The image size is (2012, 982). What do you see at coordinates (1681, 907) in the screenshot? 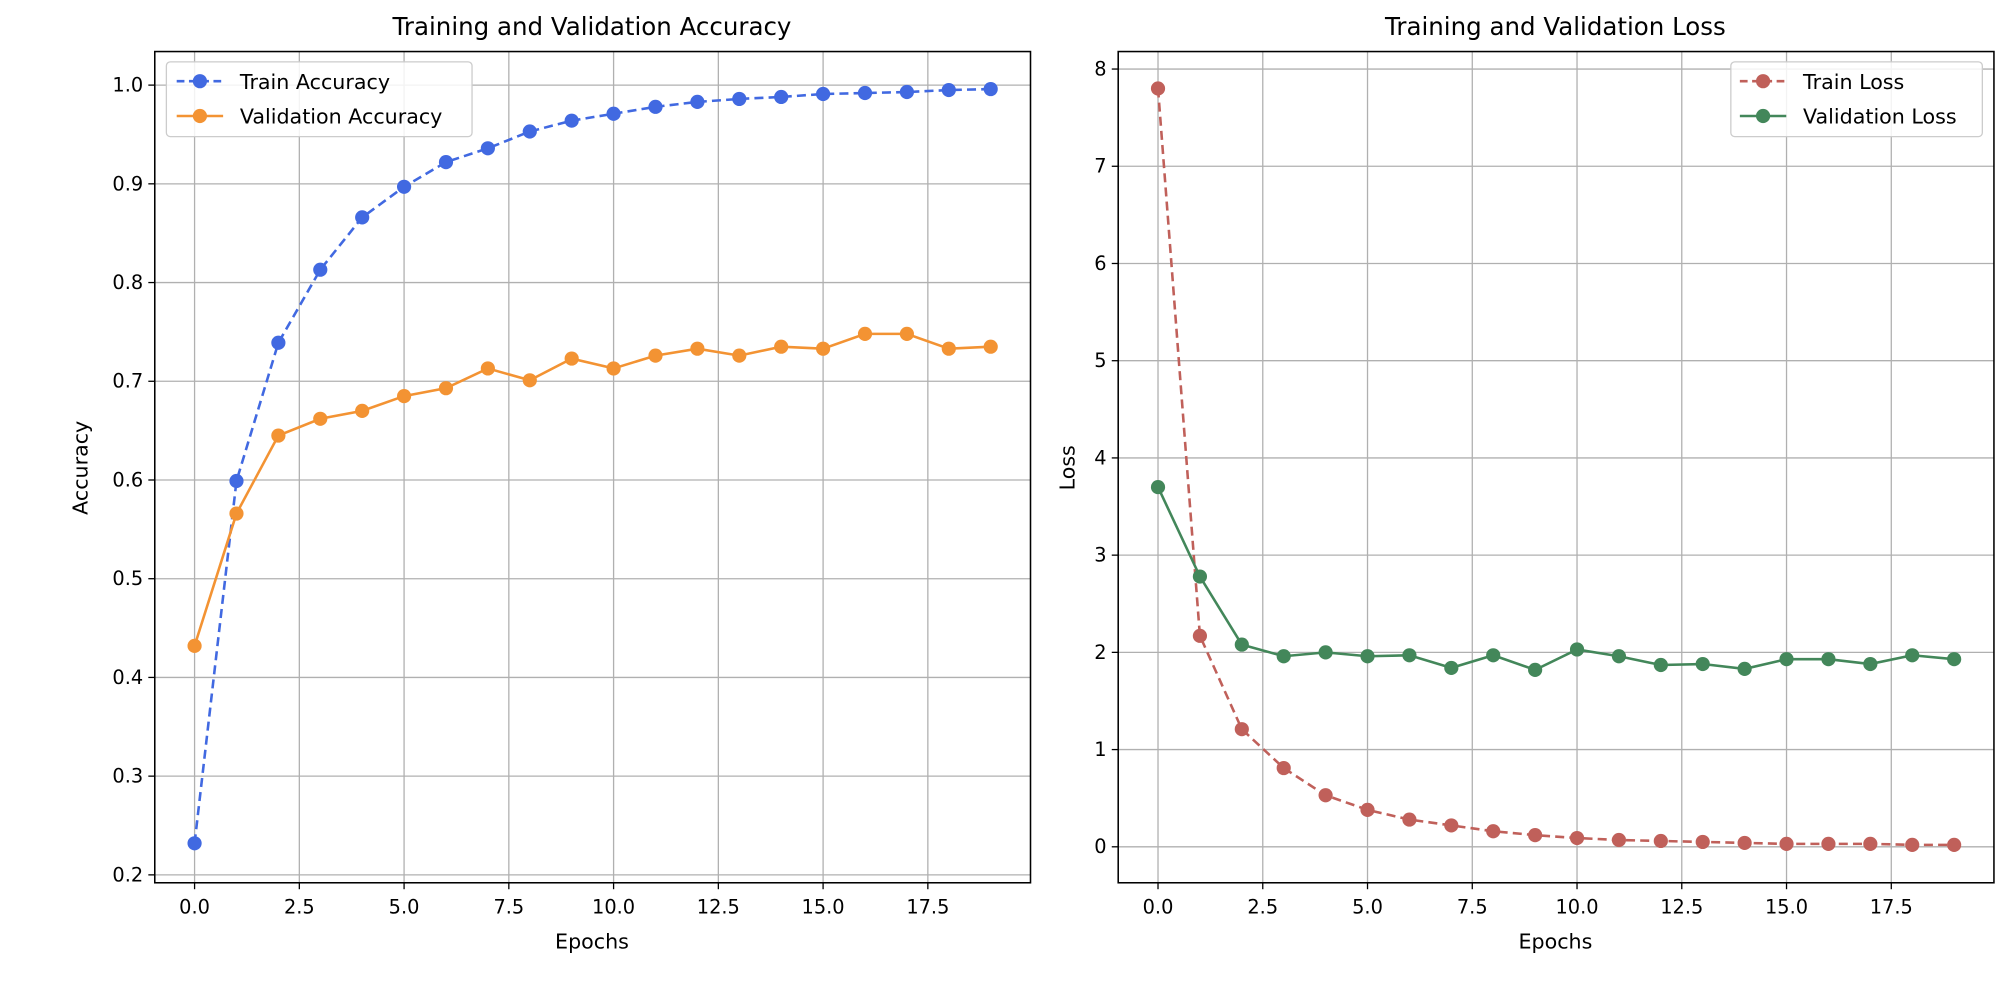
I see `x-tick-label: 12.5` at bounding box center [1681, 907].